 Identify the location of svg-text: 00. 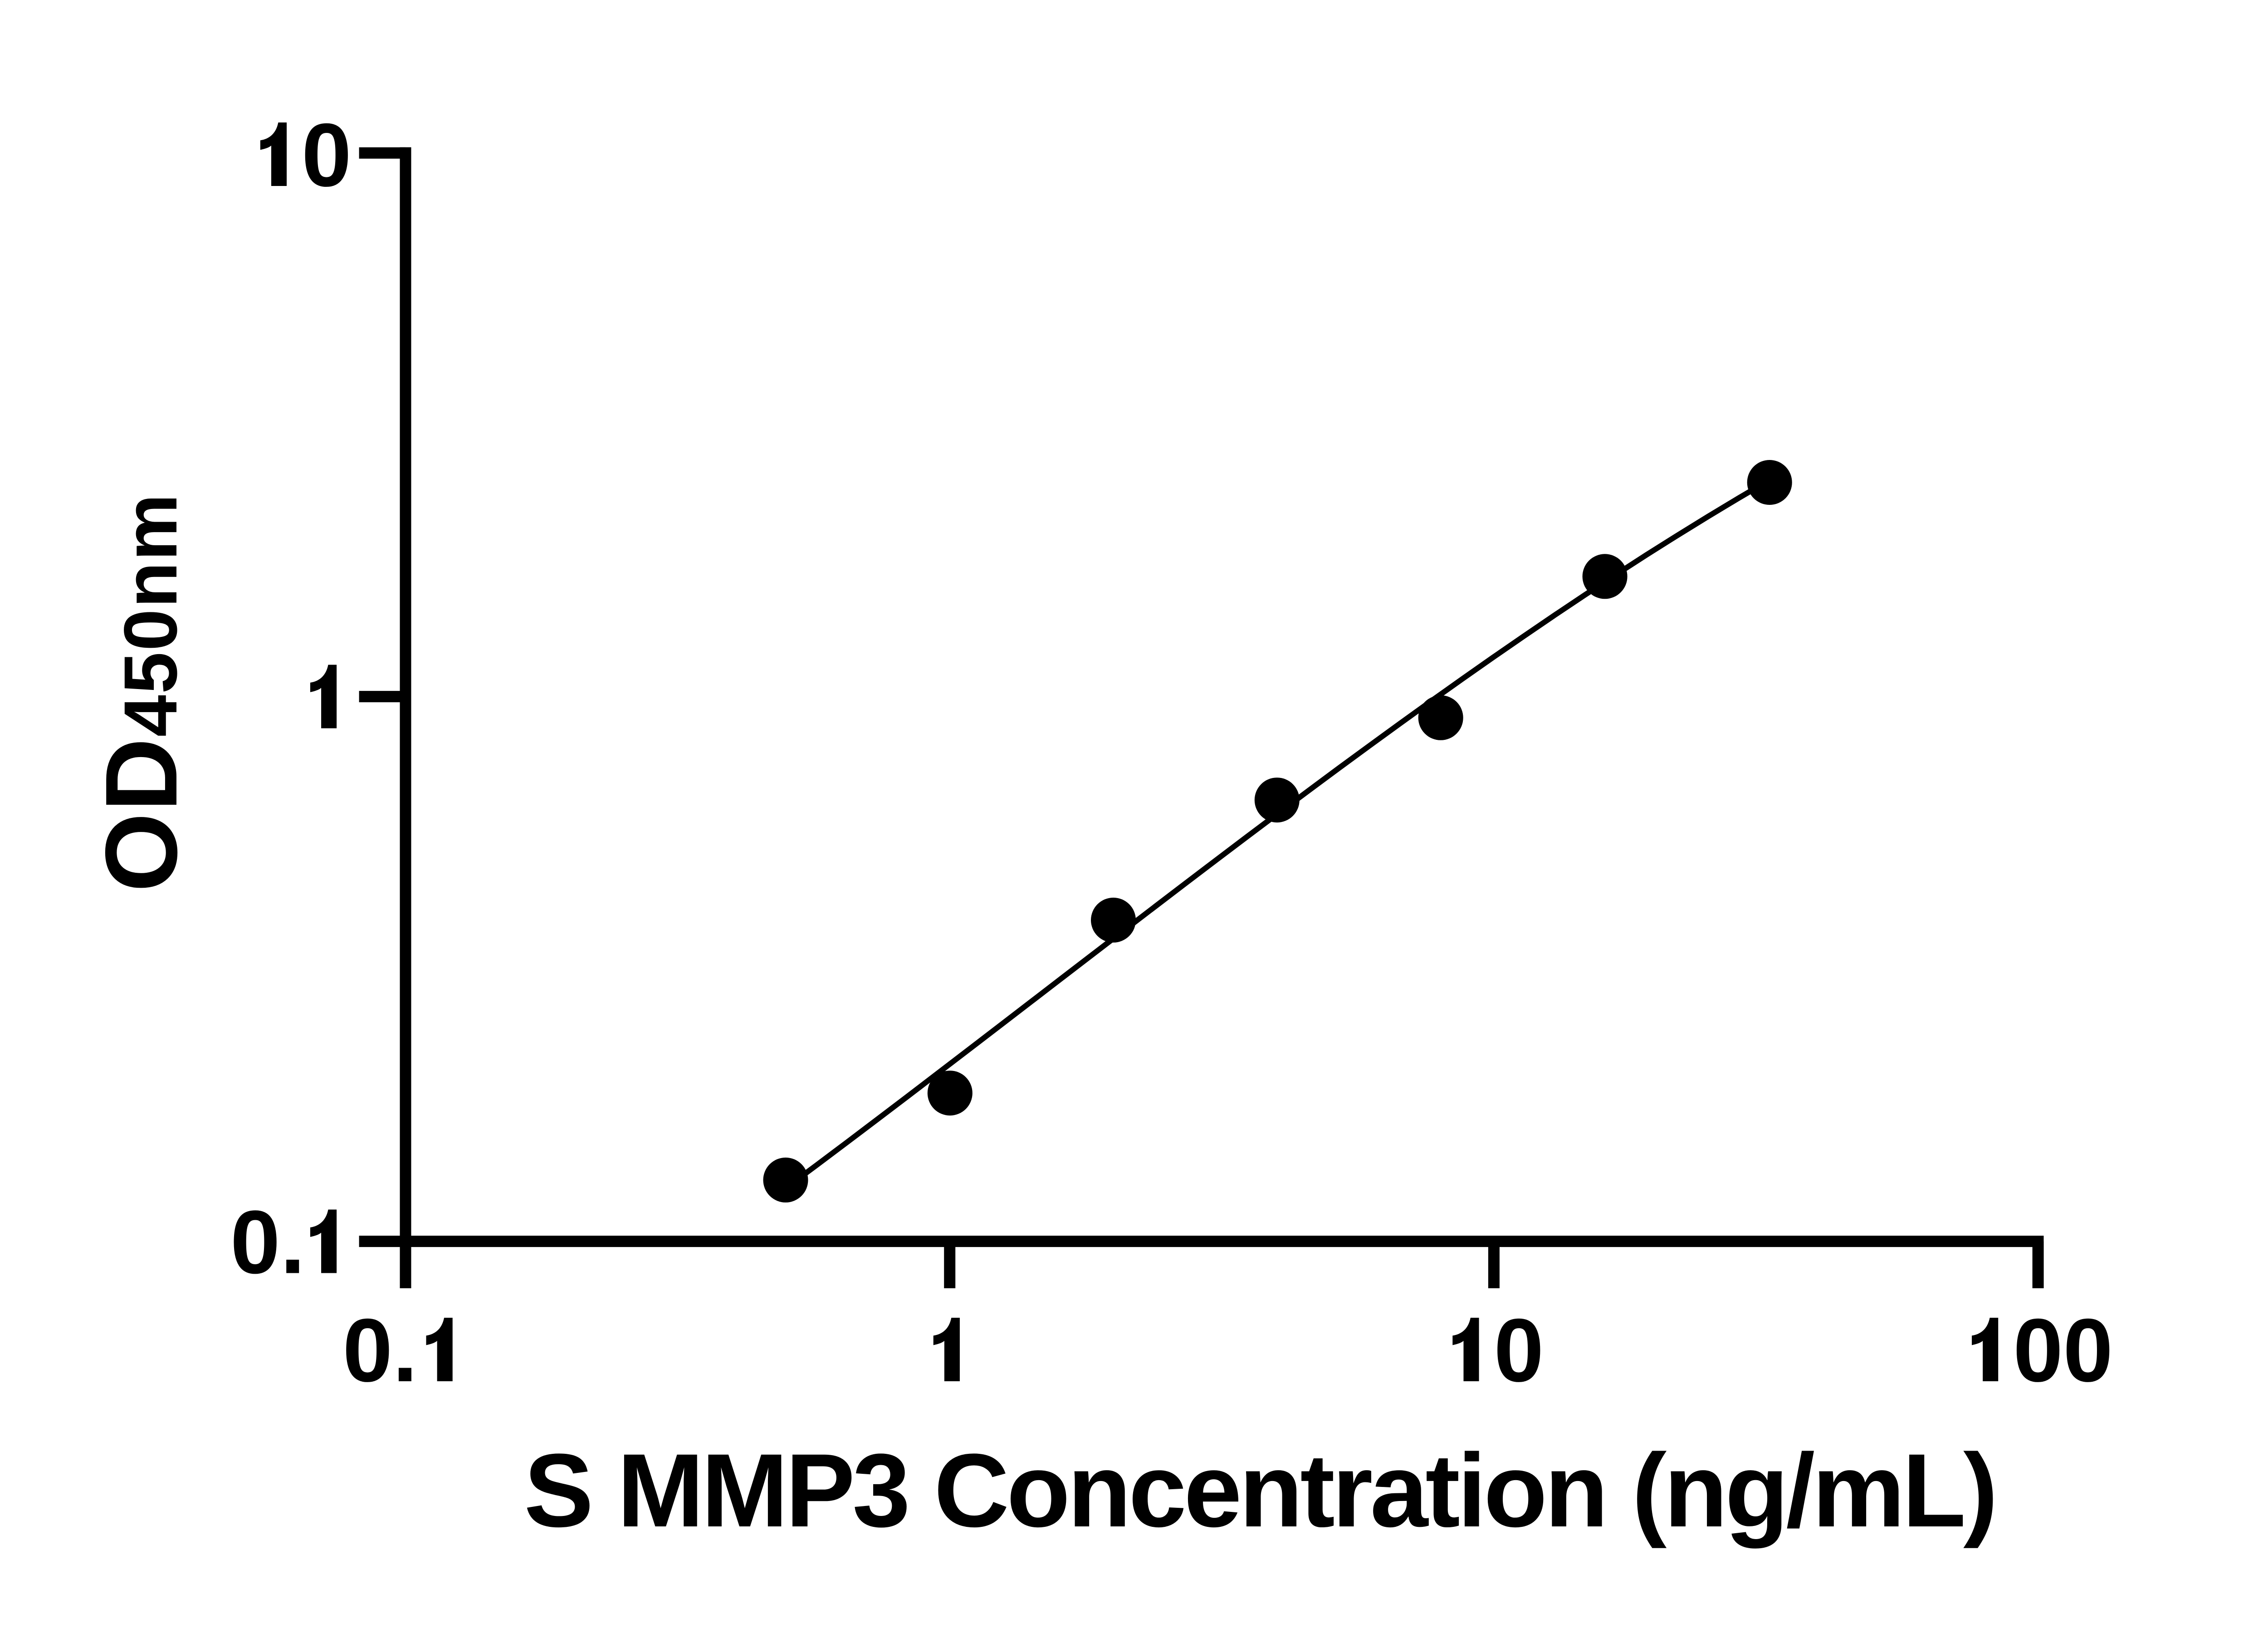
(2063, 1350).